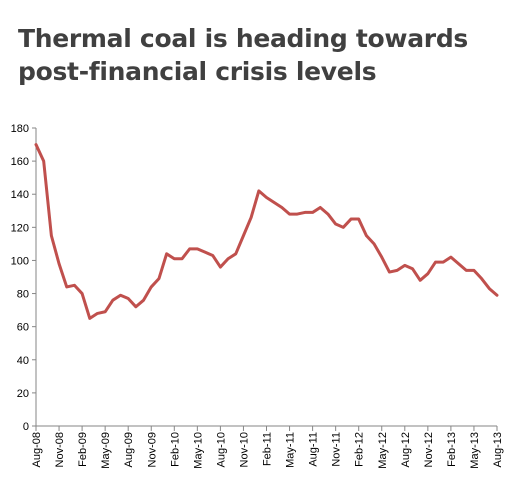  I want to click on y-tick-label: 0, so click(26, 427).